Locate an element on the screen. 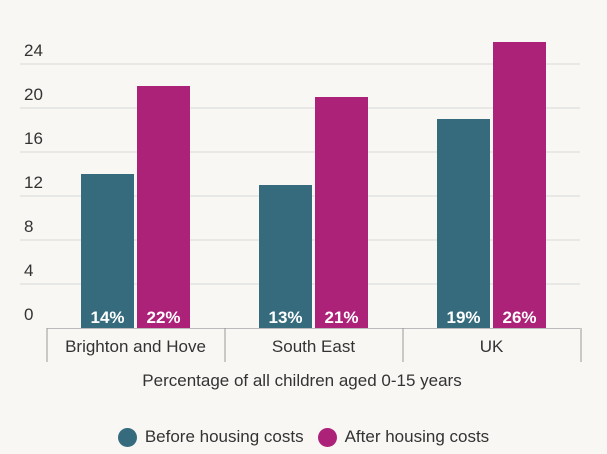 This screenshot has height=454, width=607. category-label: UK is located at coordinates (492, 346).